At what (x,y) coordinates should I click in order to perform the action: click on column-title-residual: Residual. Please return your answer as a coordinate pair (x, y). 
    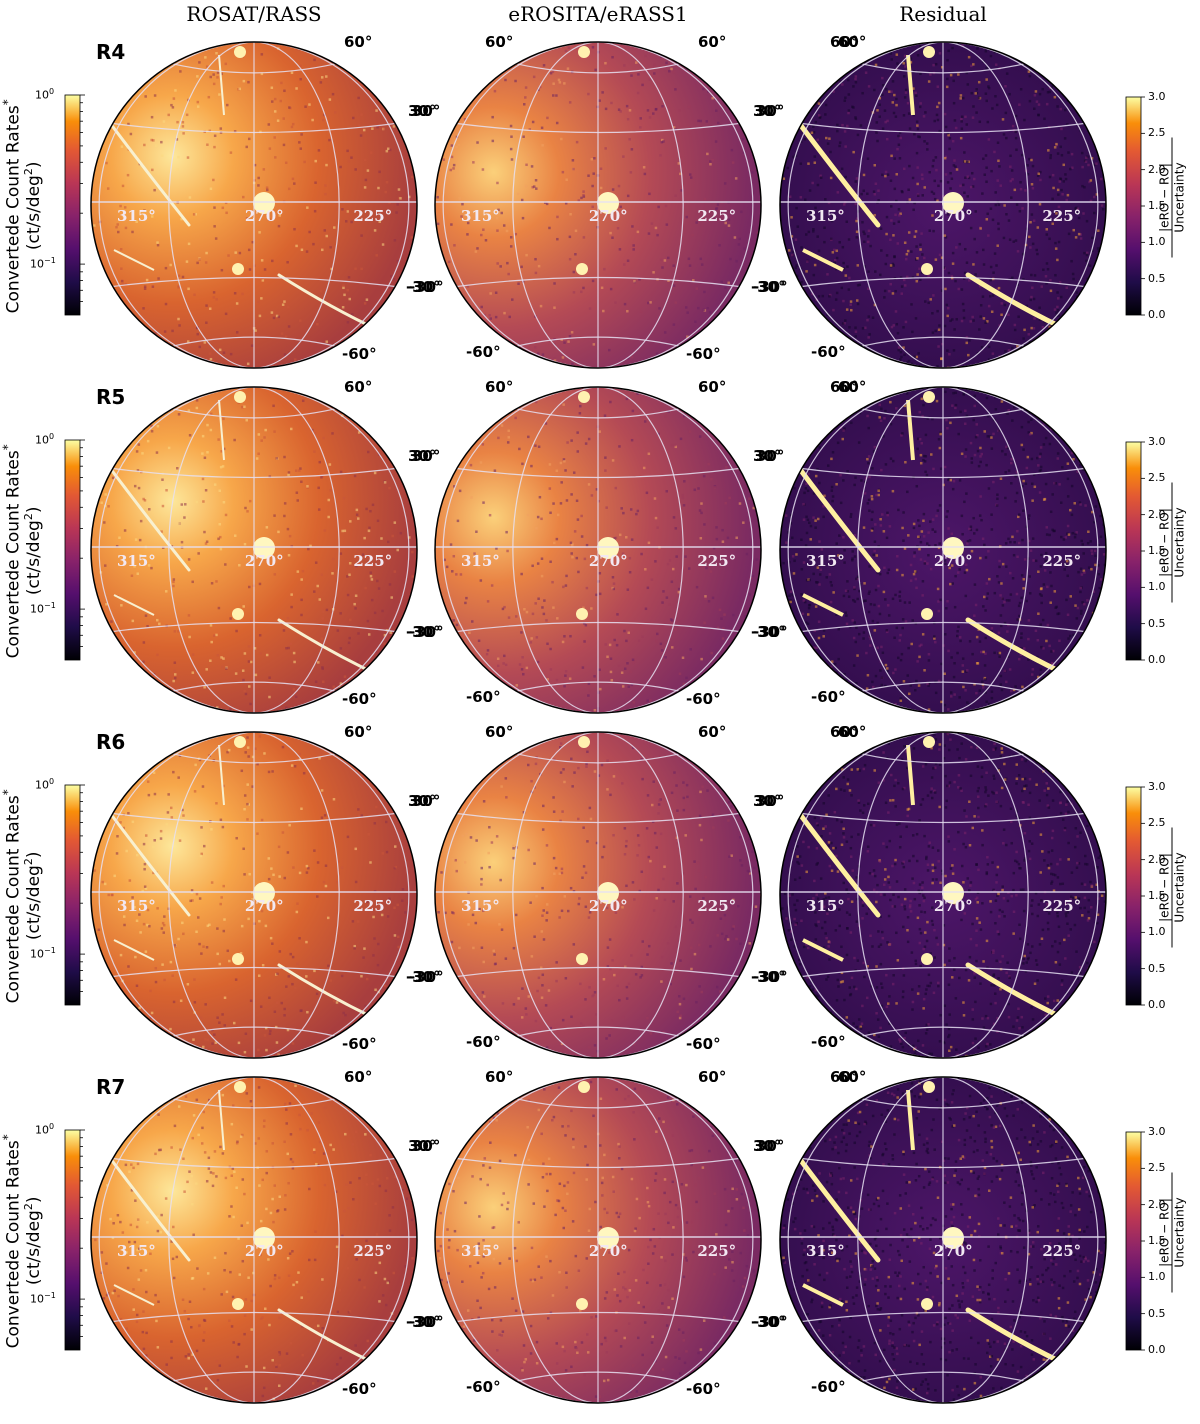
    Looking at the image, I should click on (943, 14).